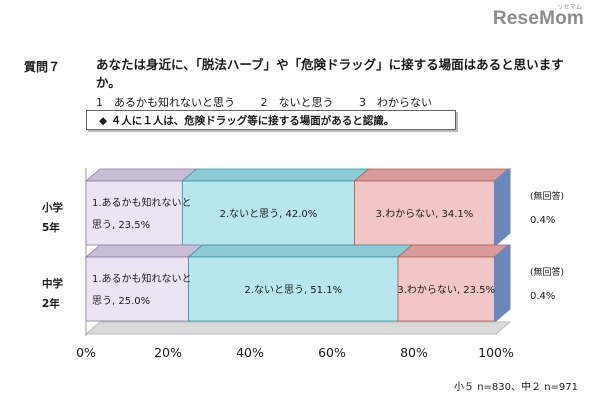 The width and height of the screenshot is (600, 402). I want to click on data-label-1-1-2: 思う, 23.5%, so click(121, 225).